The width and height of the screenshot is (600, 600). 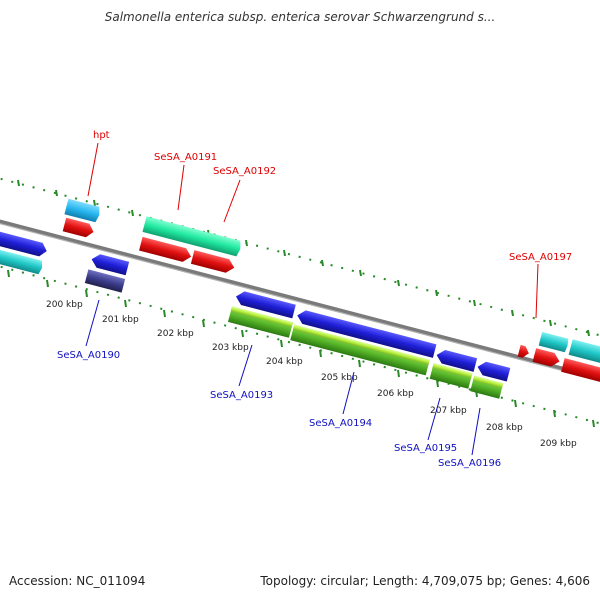 I want to click on gene-feature-sesa-a0196, so click(x=487, y=387).